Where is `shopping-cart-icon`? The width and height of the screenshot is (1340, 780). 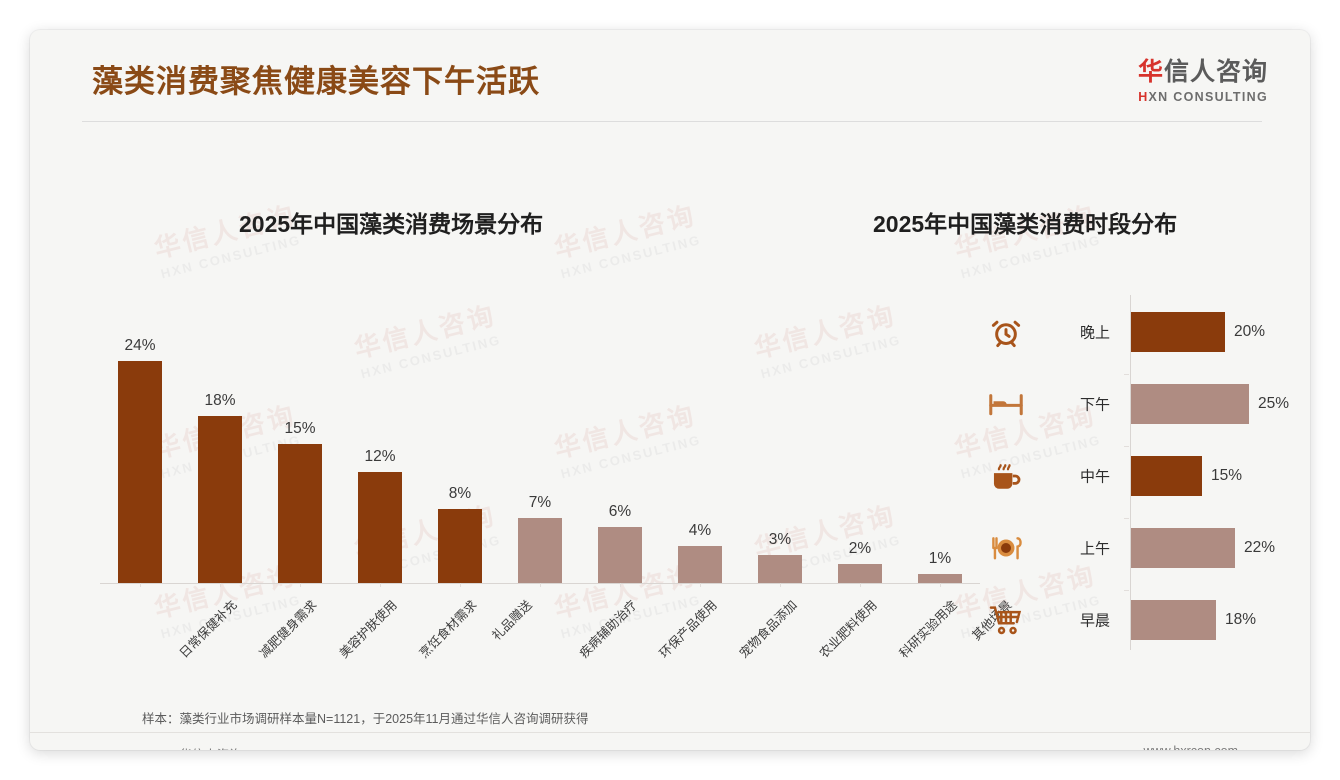 shopping-cart-icon is located at coordinates (1006, 620).